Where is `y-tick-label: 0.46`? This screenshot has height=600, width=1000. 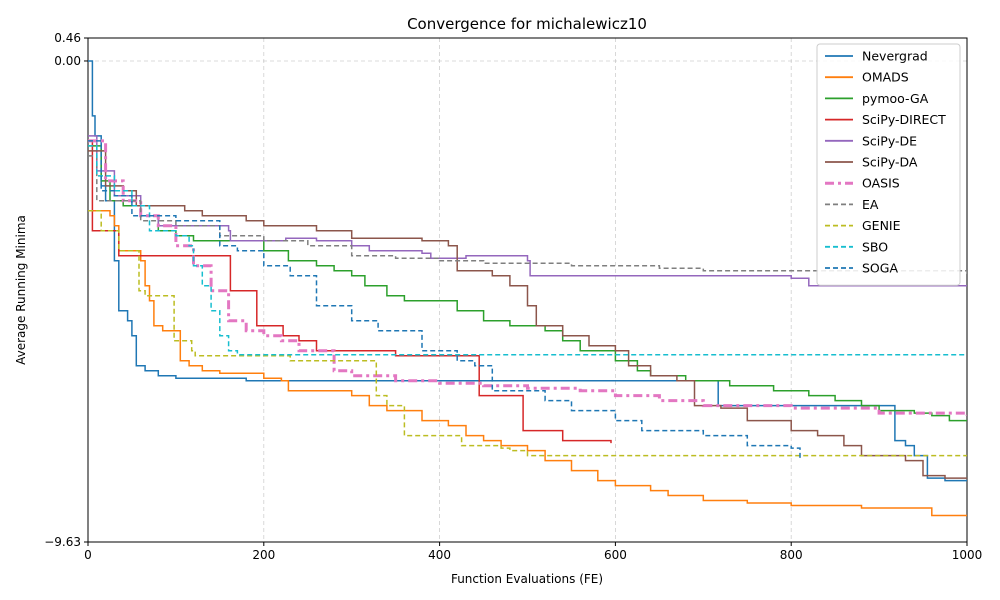 y-tick-label: 0.46 is located at coordinates (67, 38).